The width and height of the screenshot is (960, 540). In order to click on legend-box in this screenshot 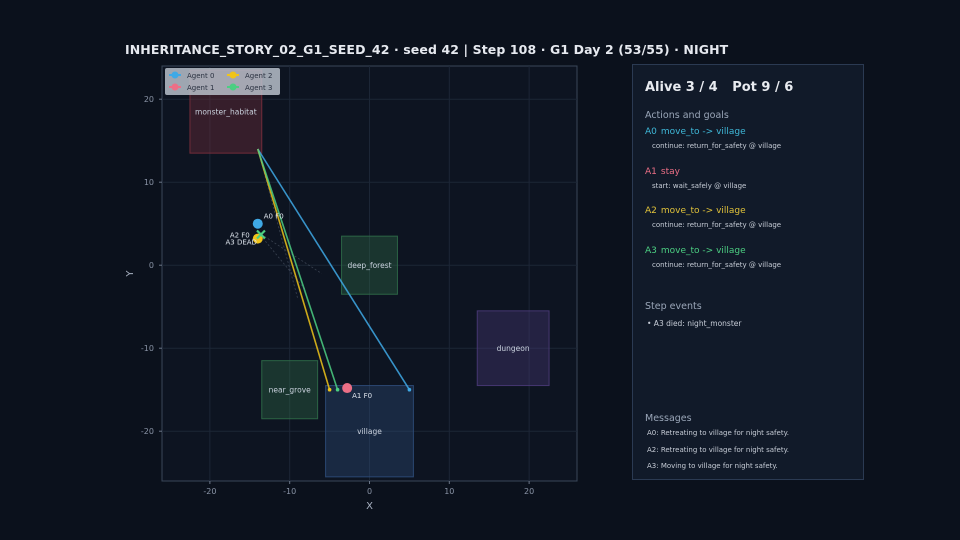, I will do `click(222, 81)`.